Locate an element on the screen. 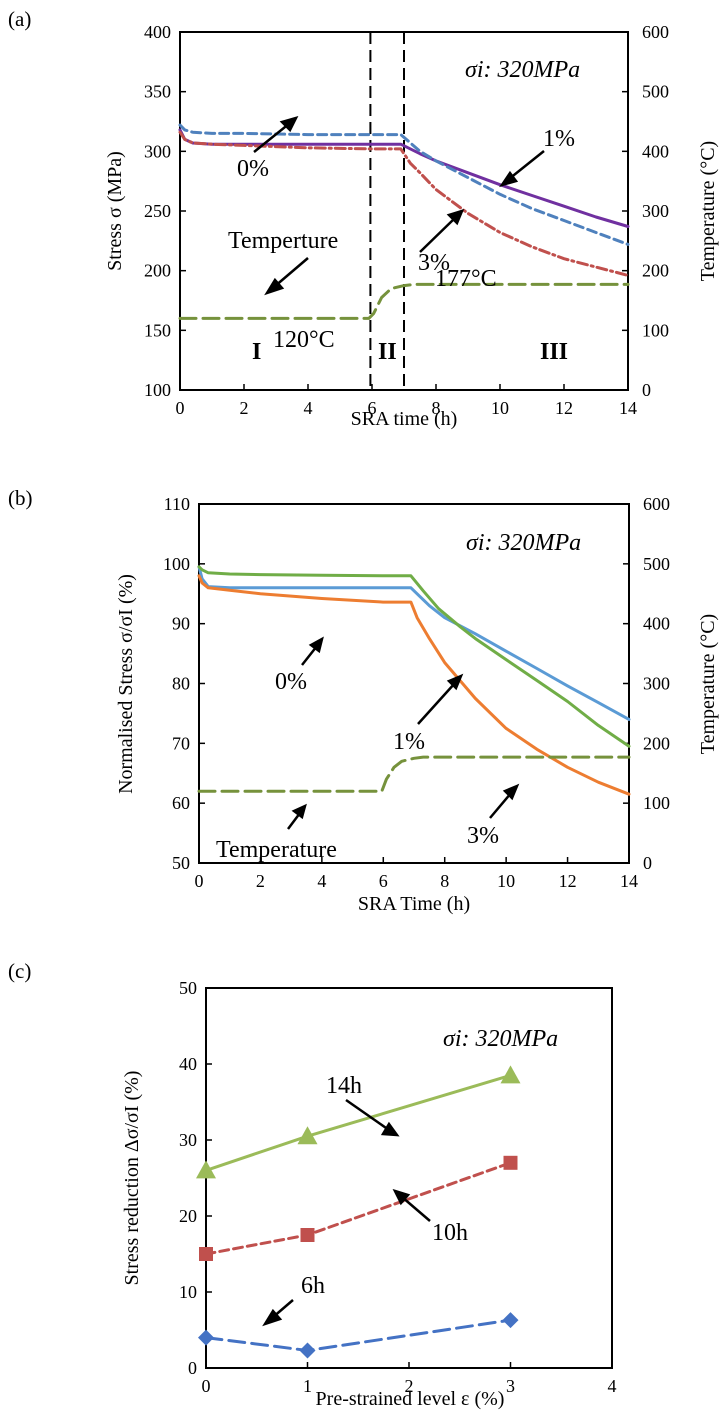 The height and width of the screenshot is (1416, 726). series-line-temperature is located at coordinates (414, 774).